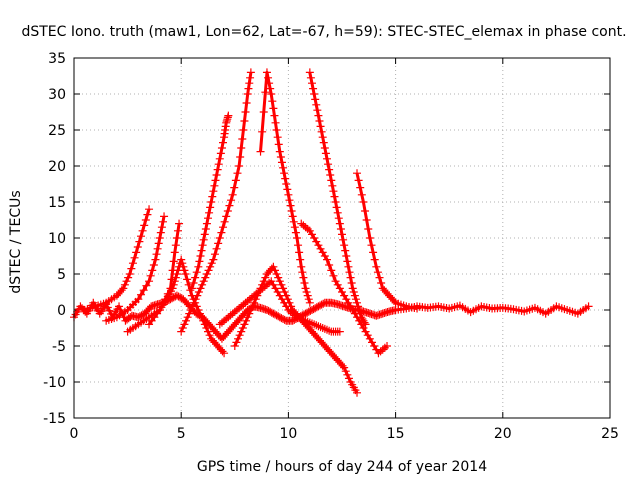 The height and width of the screenshot is (480, 640). I want to click on y-tick-label: 0, so click(61, 311).